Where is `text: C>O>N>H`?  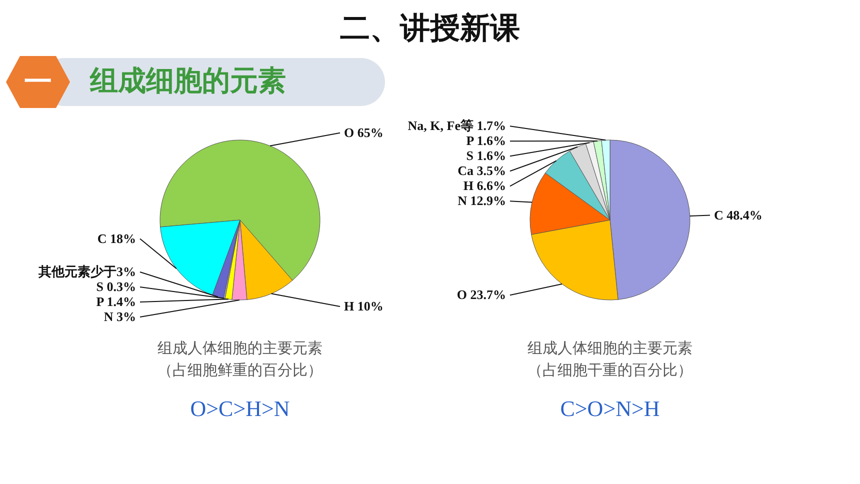
text: C>O>N>H is located at coordinates (610, 409).